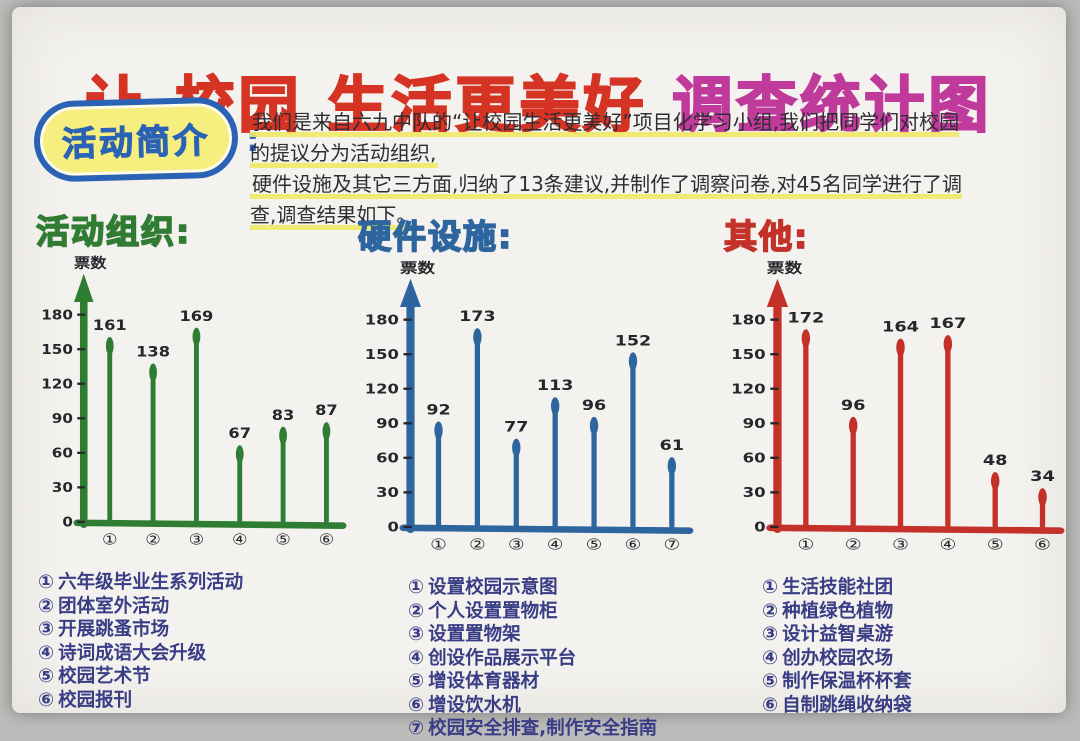 Image resolution: width=1080 pixels, height=741 pixels. What do you see at coordinates (516, 426) in the screenshot?
I see `bar-value-label: 77` at bounding box center [516, 426].